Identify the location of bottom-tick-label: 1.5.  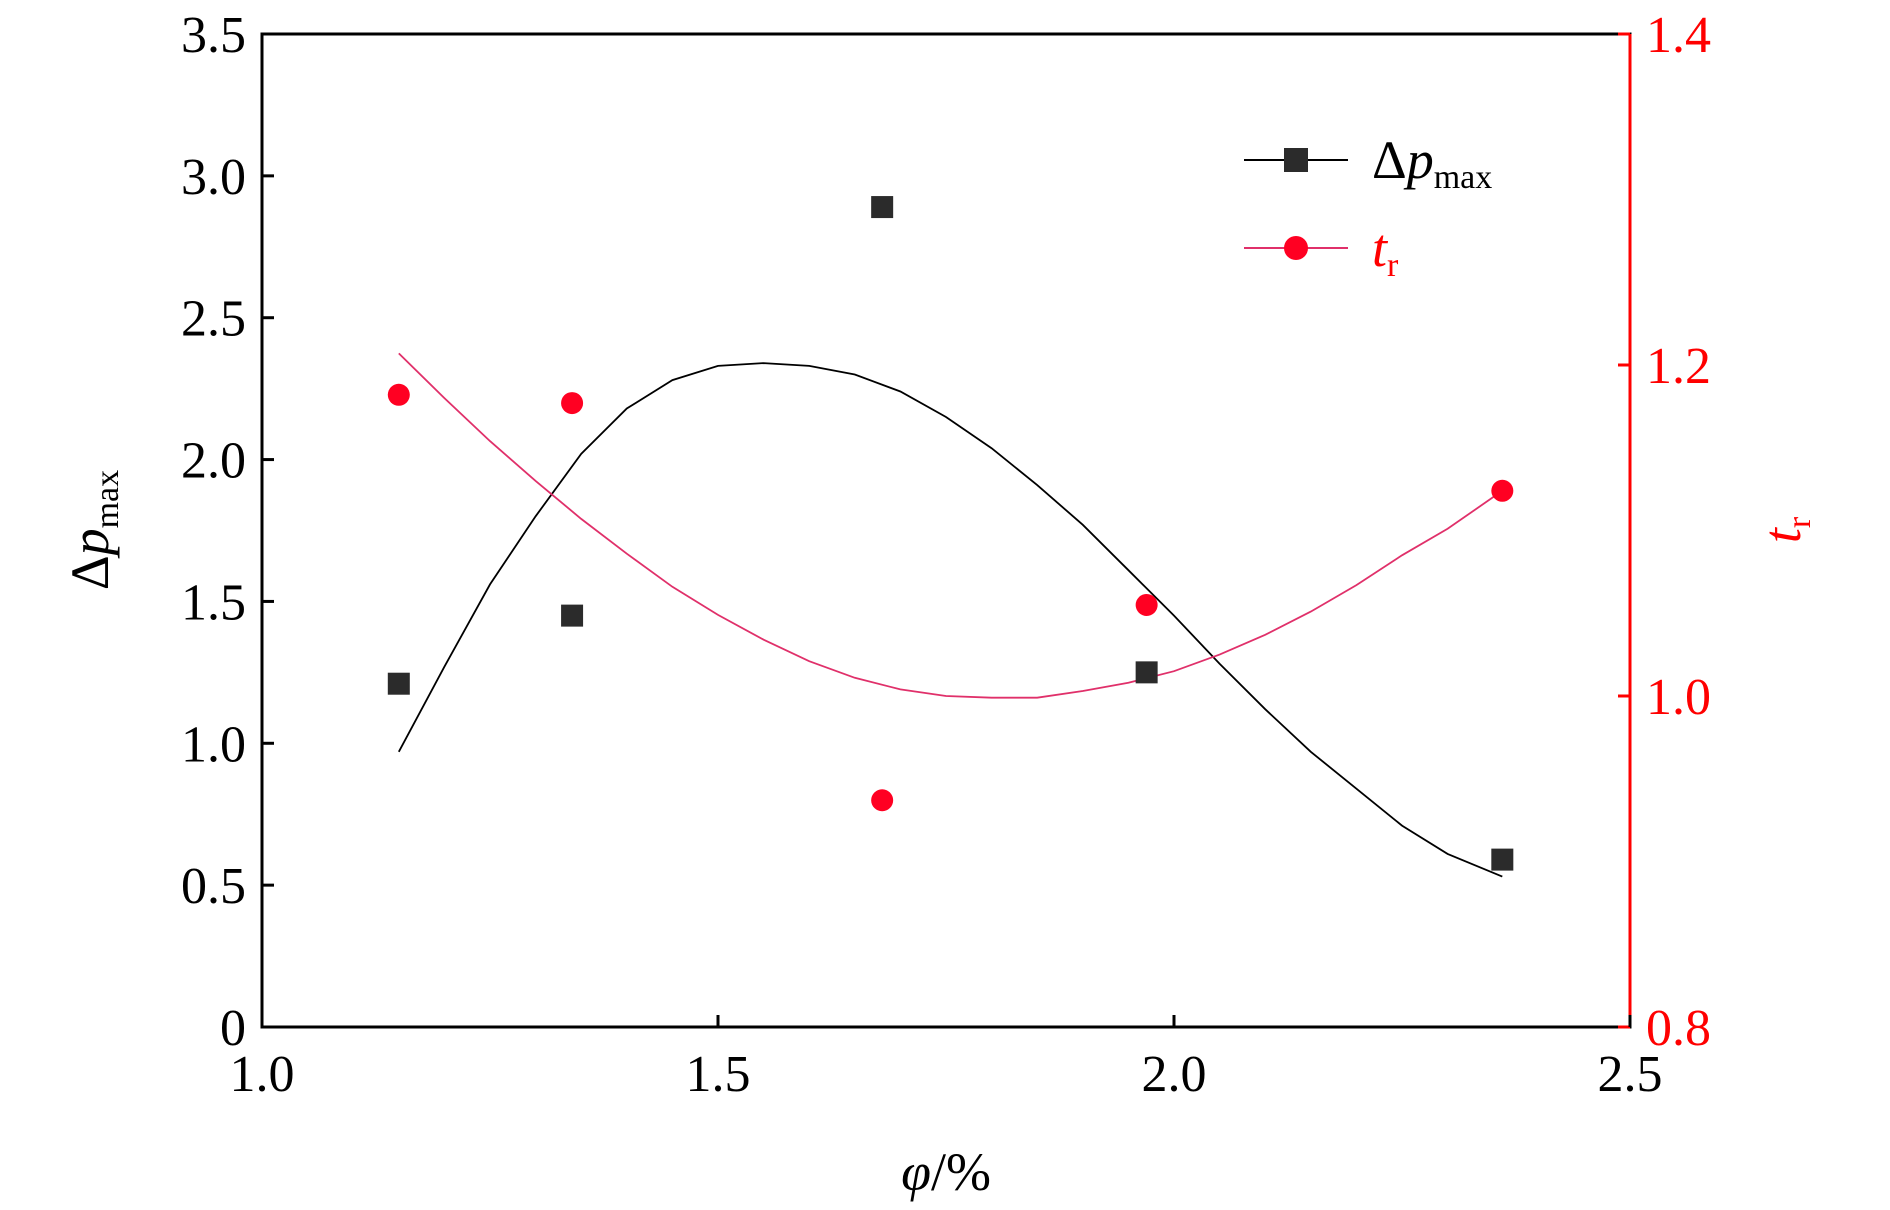
(718, 1074).